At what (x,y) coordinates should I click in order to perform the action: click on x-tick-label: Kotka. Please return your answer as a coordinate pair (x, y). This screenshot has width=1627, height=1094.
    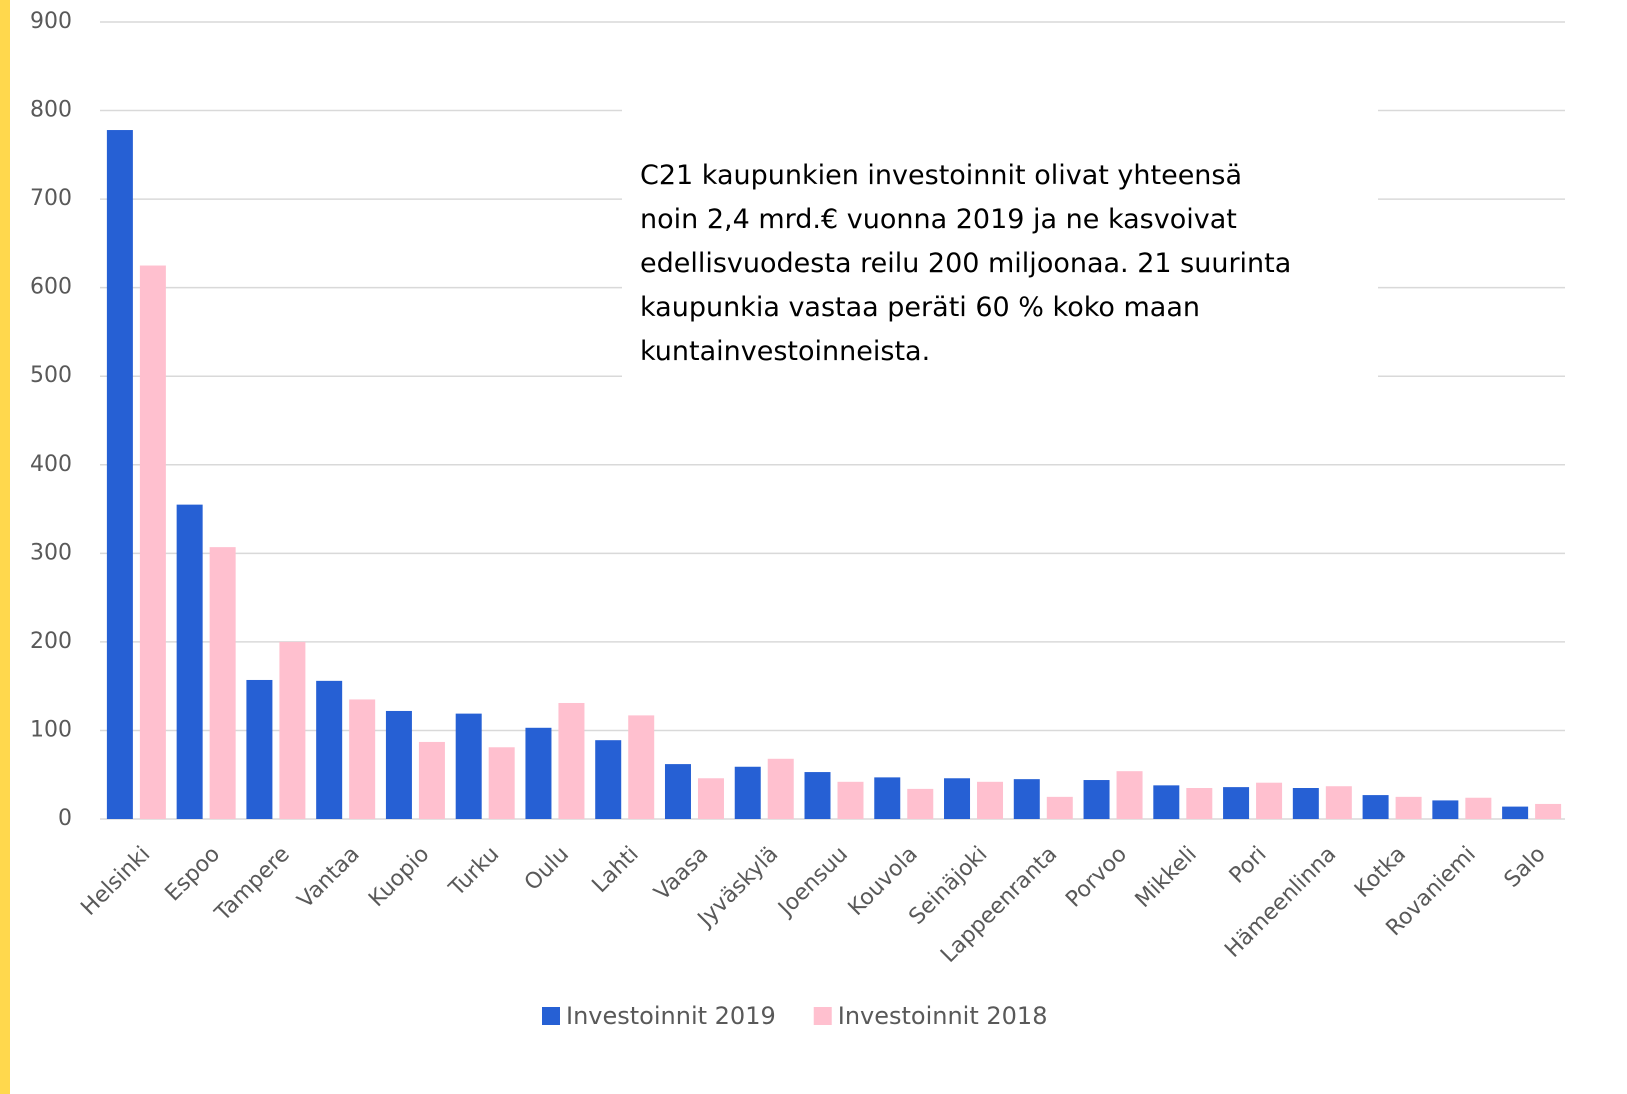
    Looking at the image, I should click on (1380, 872).